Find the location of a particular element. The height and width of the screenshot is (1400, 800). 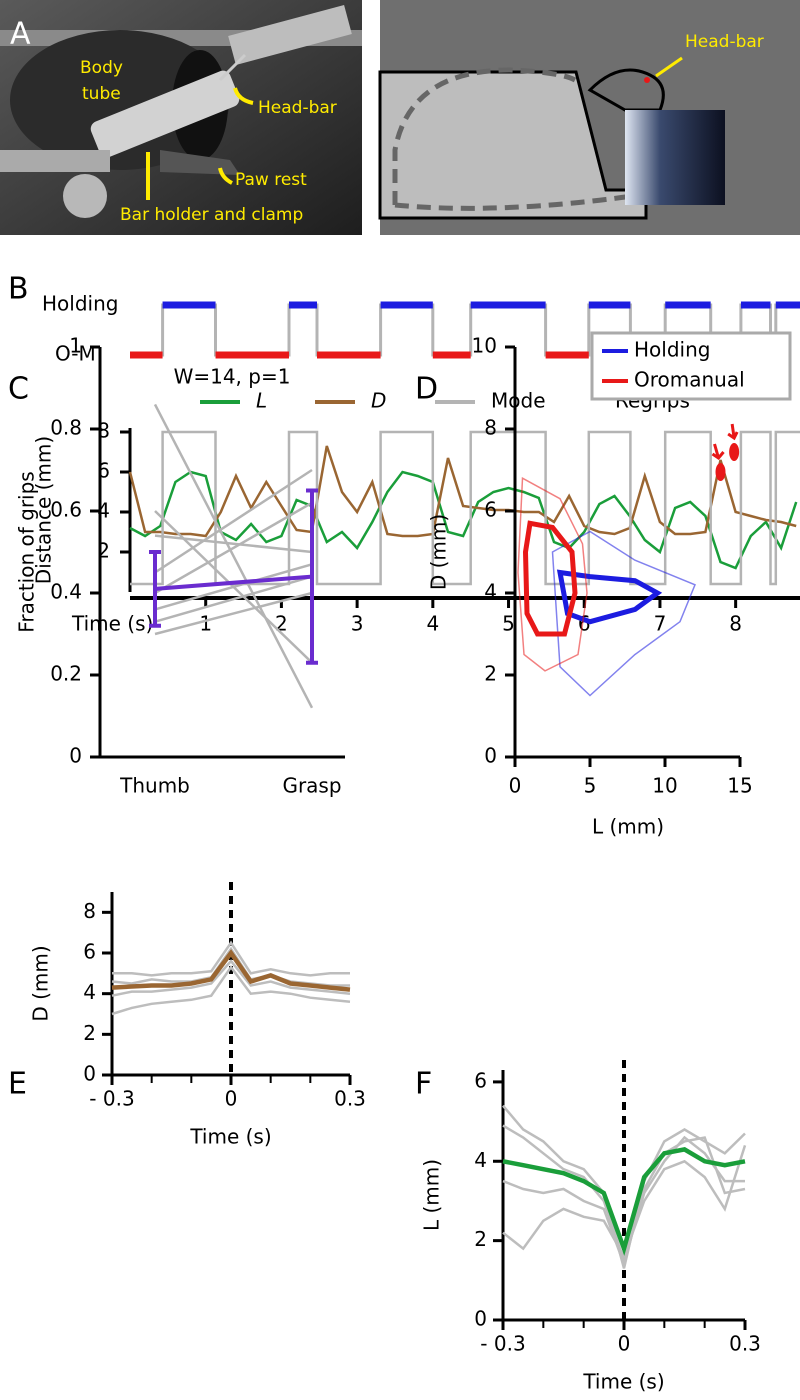

y-tick-label: 0.2 is located at coordinates (66, 674).